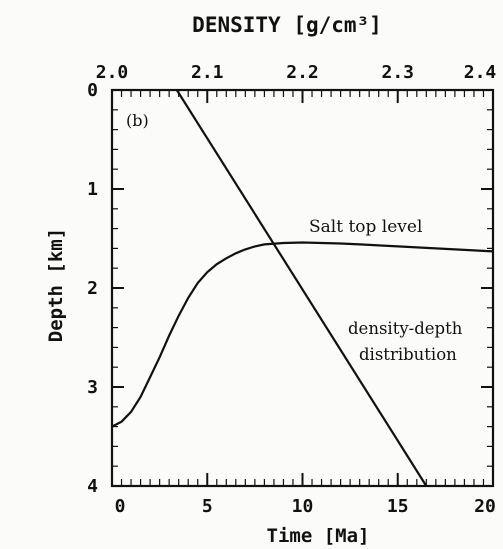 This screenshot has height=549, width=503. I want to click on bottom-axis-tick-labels: 0 5 10 15 20, so click(305, 506).